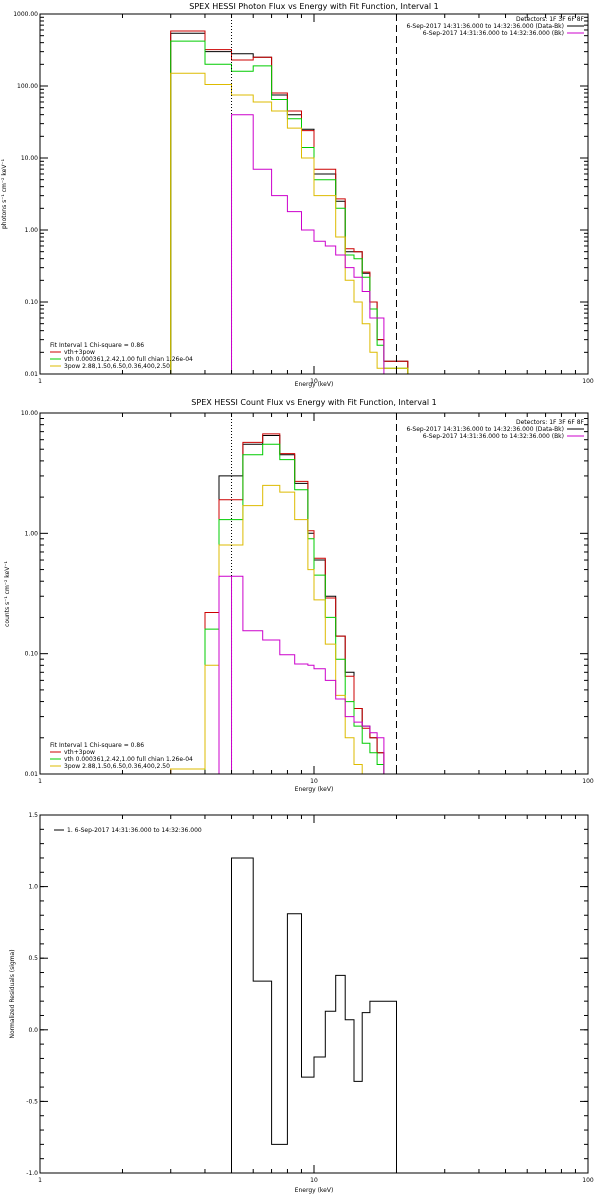 This screenshot has height=1200, width=600. Describe the element at coordinates (314, 789) in the screenshot. I see `count-flux-xlabel: Energy (keV)` at that location.